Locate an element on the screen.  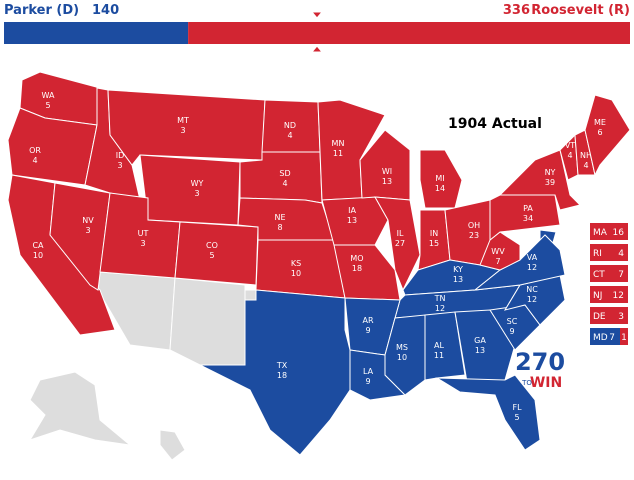
small-abbr: NJ is located at coordinates (597, 296).